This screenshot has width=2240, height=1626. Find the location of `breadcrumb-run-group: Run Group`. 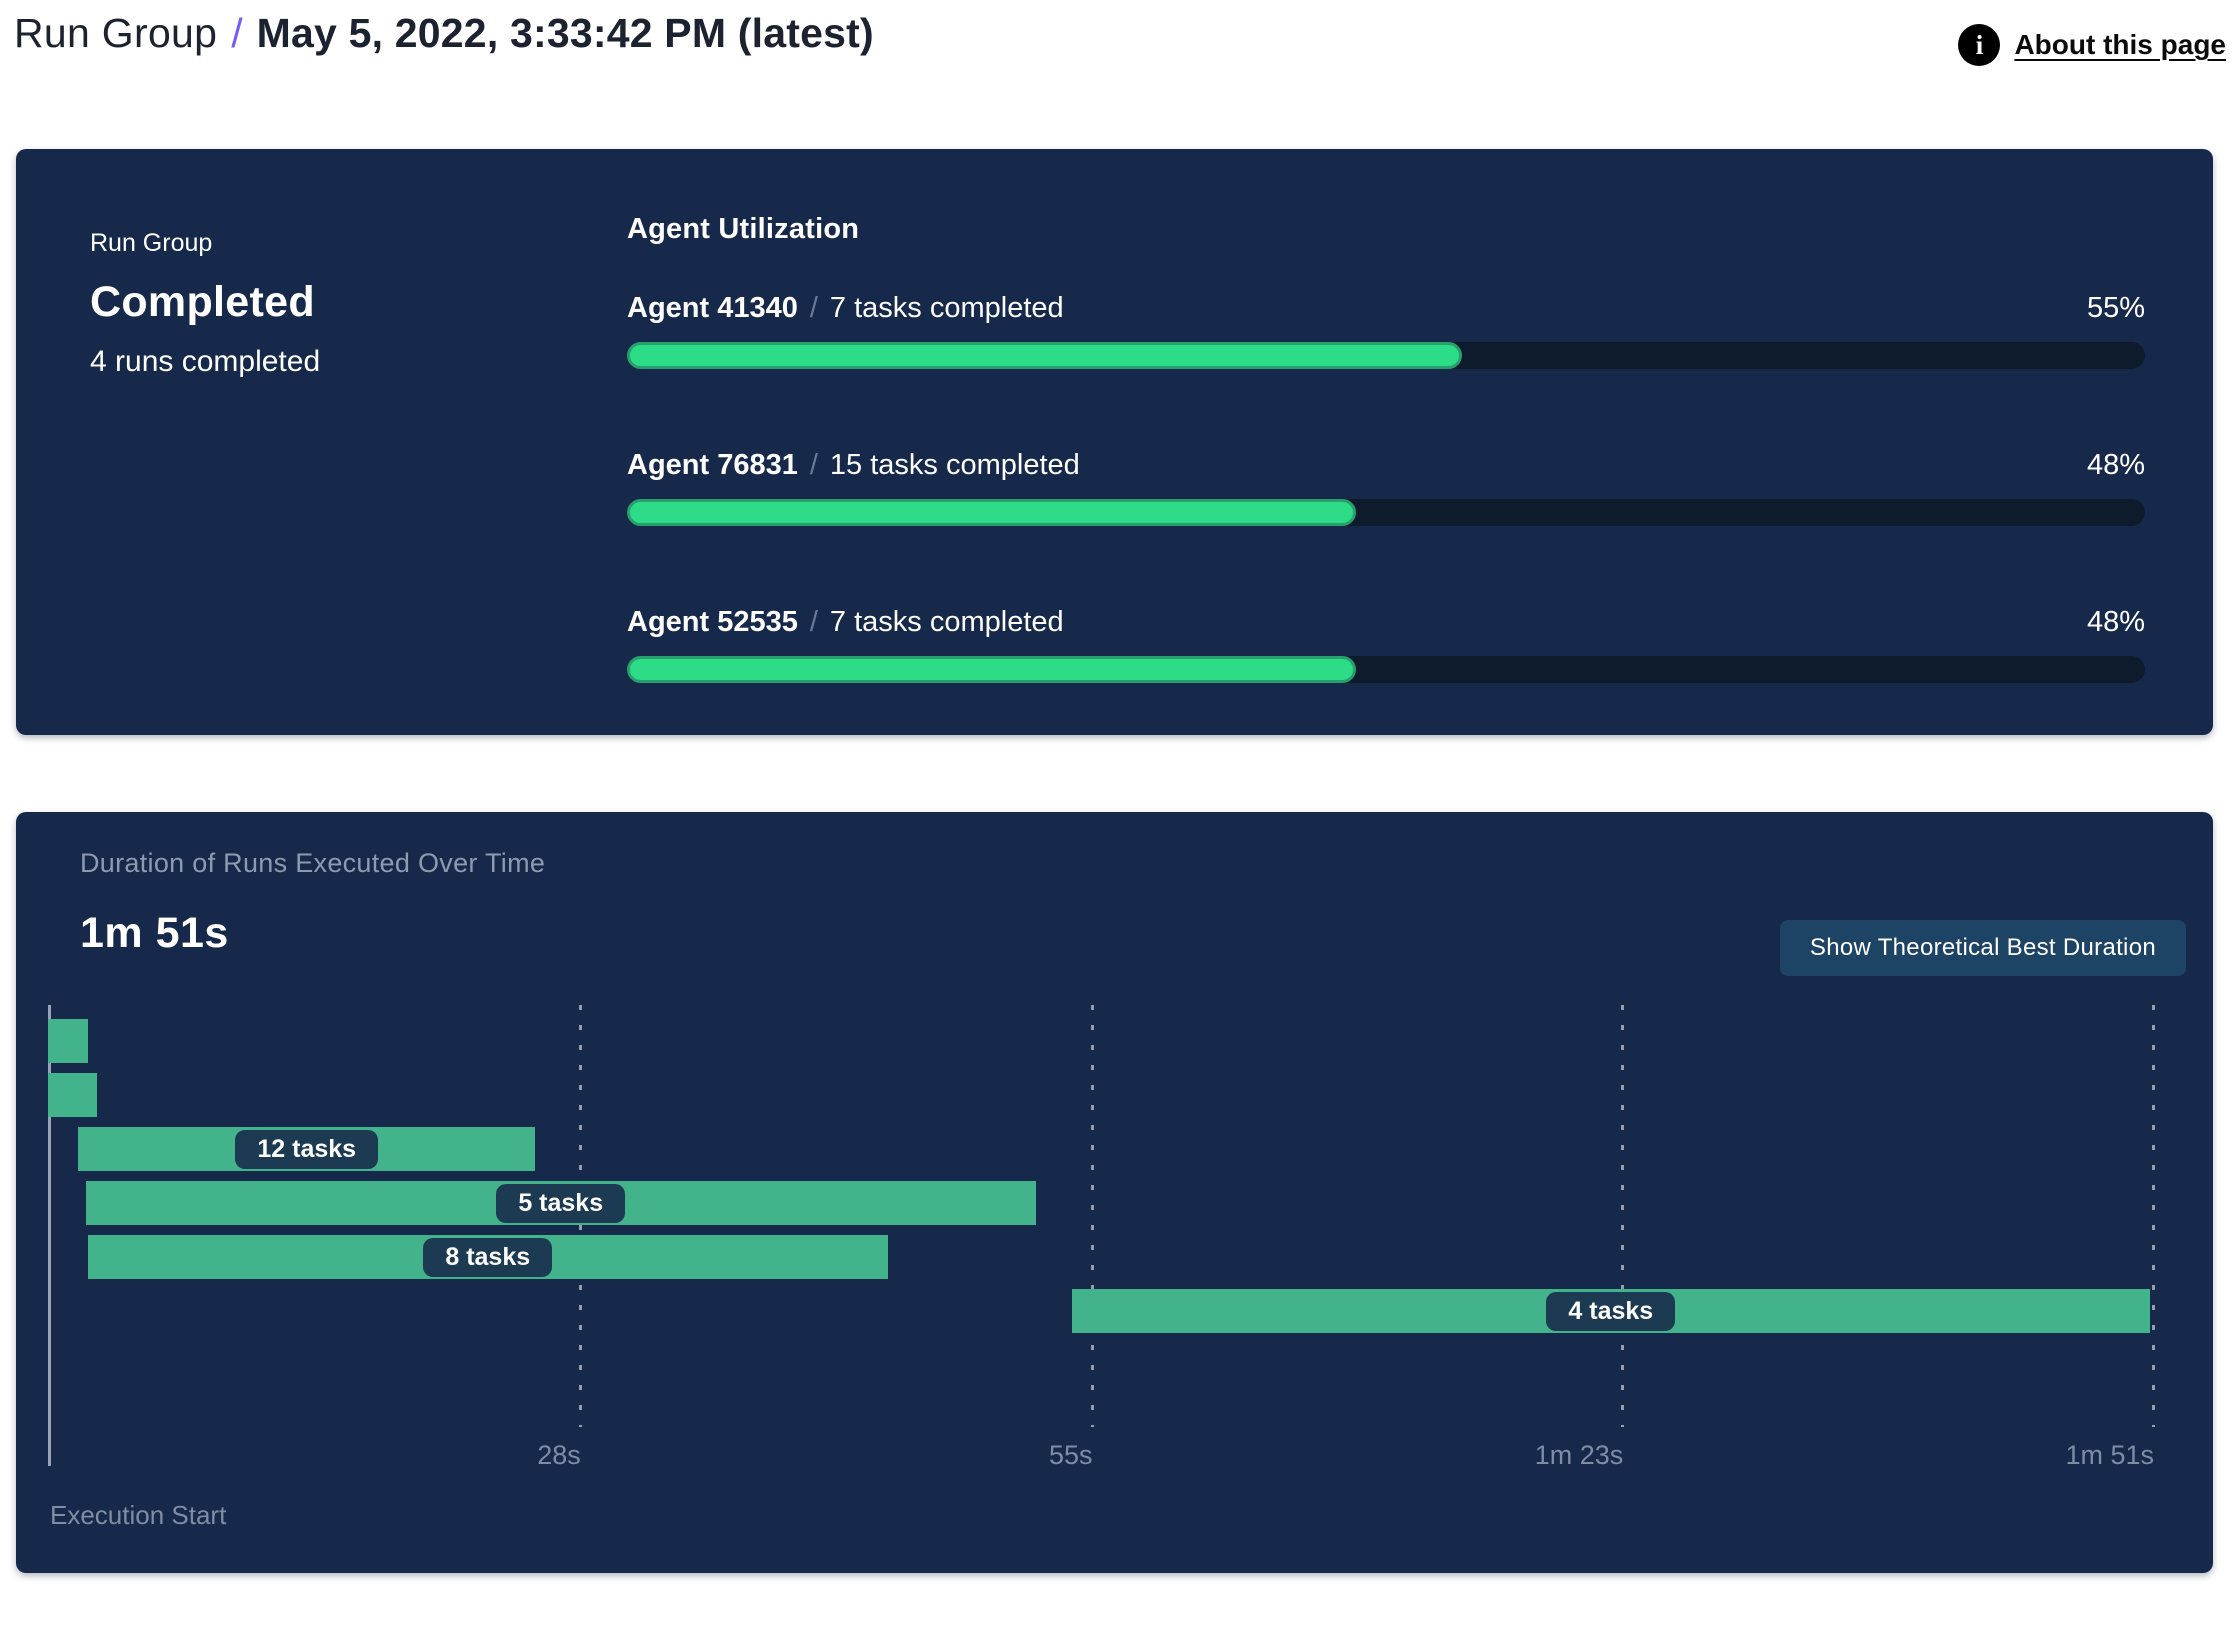

breadcrumb-run-group: Run Group is located at coordinates (116, 33).